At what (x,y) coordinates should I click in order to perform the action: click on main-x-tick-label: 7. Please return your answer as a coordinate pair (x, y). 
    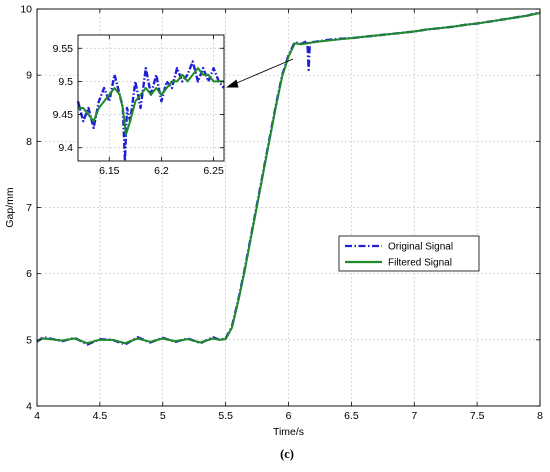
    Looking at the image, I should click on (414, 416).